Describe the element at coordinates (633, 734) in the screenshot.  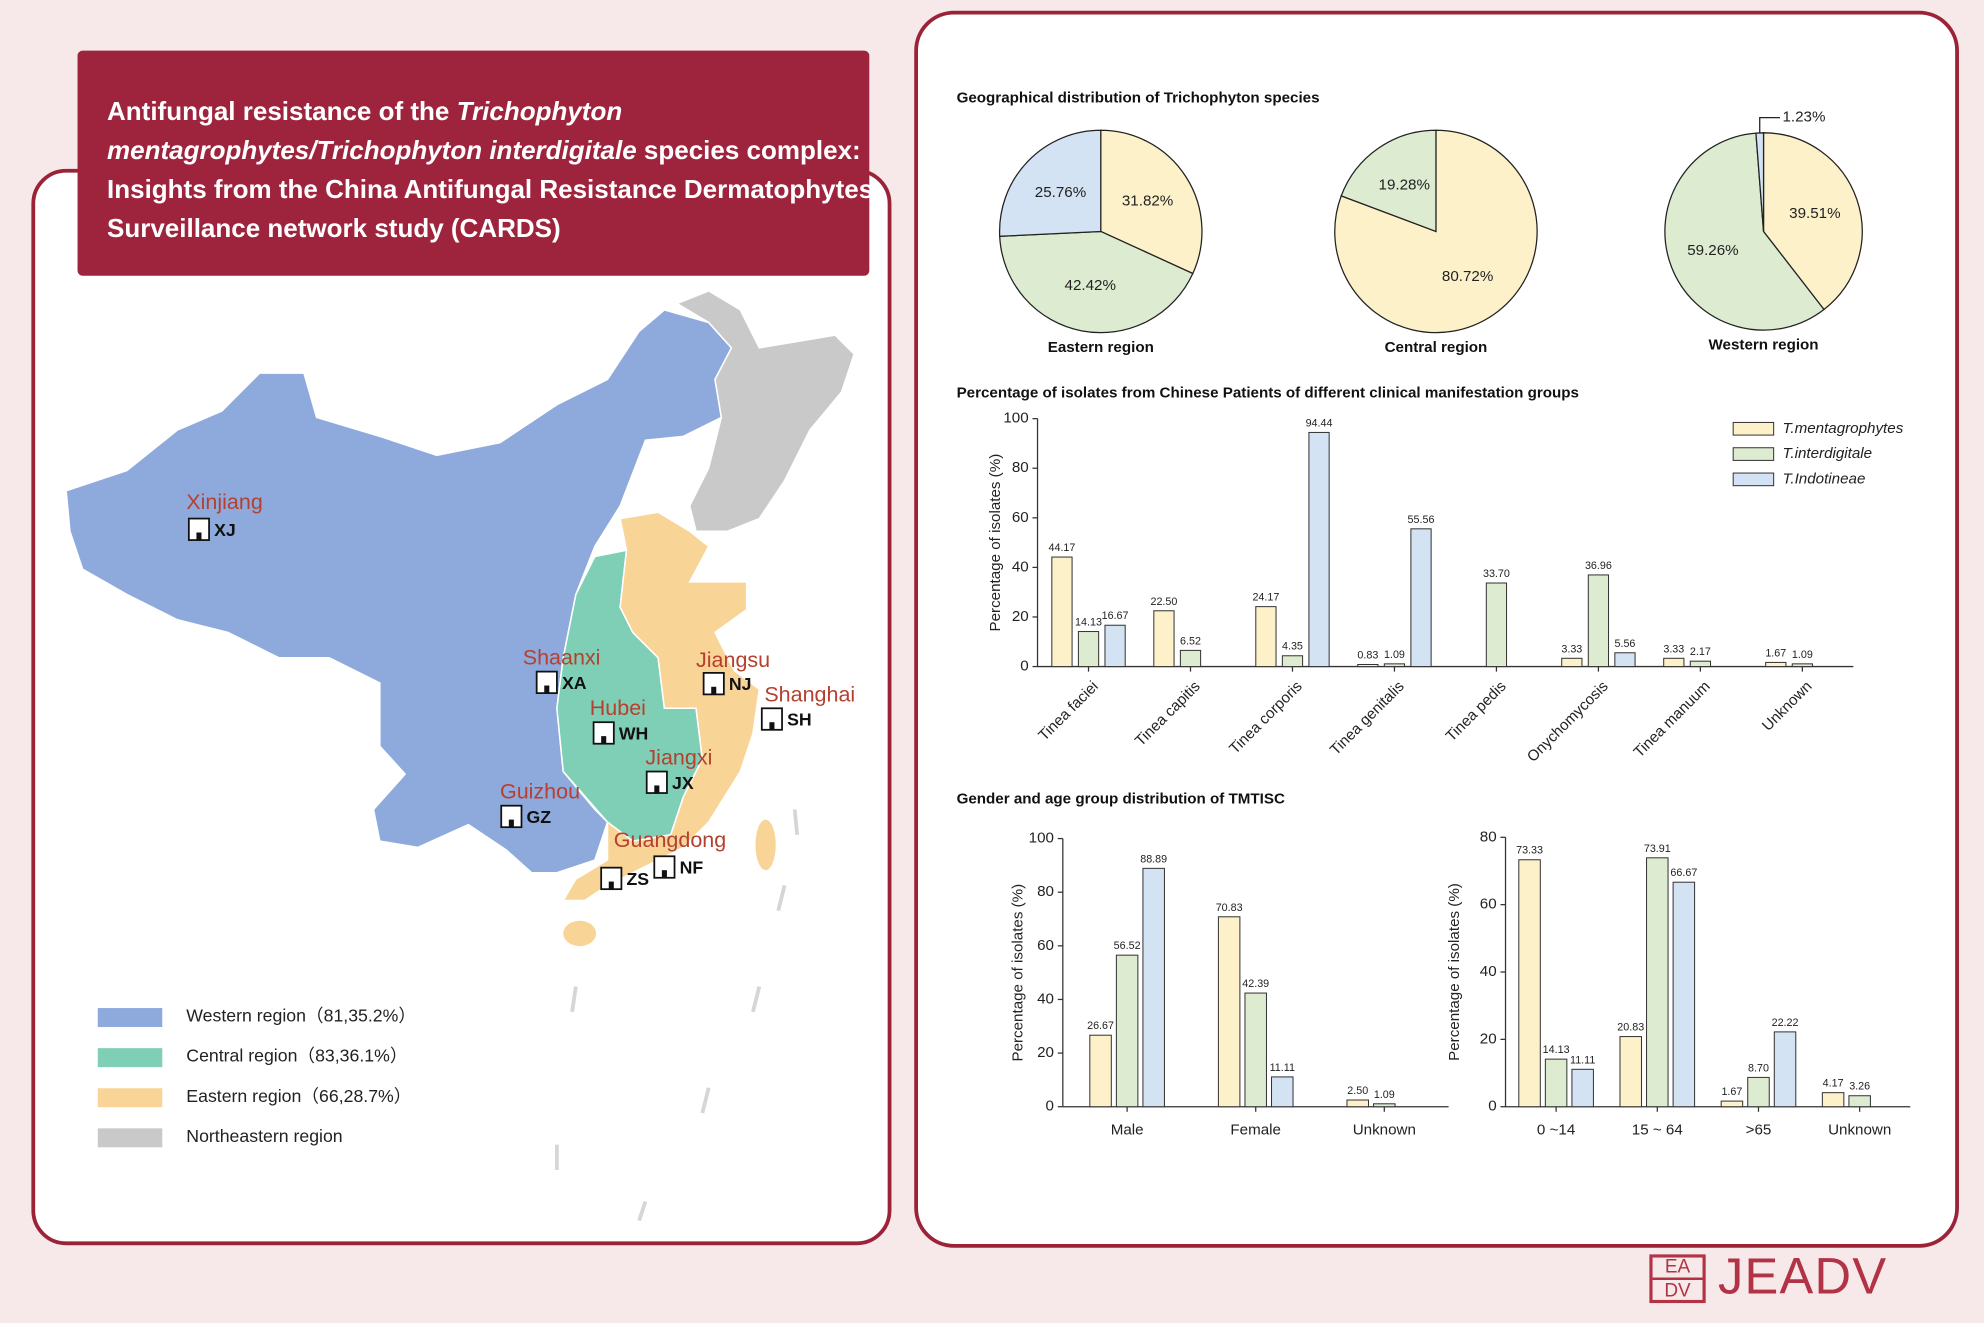
I see `site-code: WH` at that location.